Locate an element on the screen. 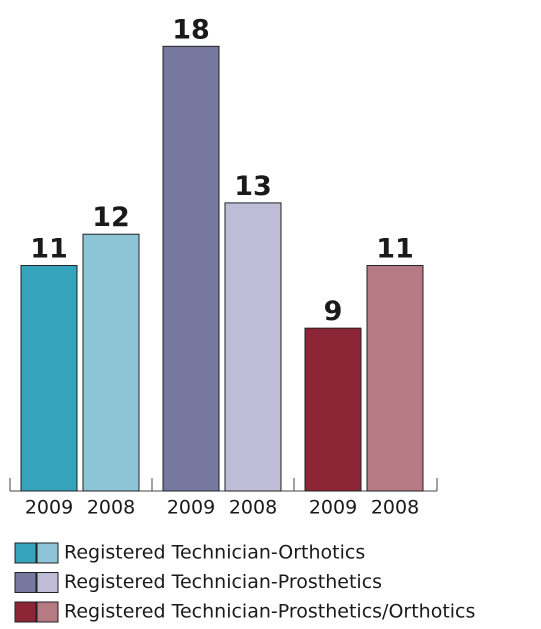  value-label: 9 is located at coordinates (333, 311).